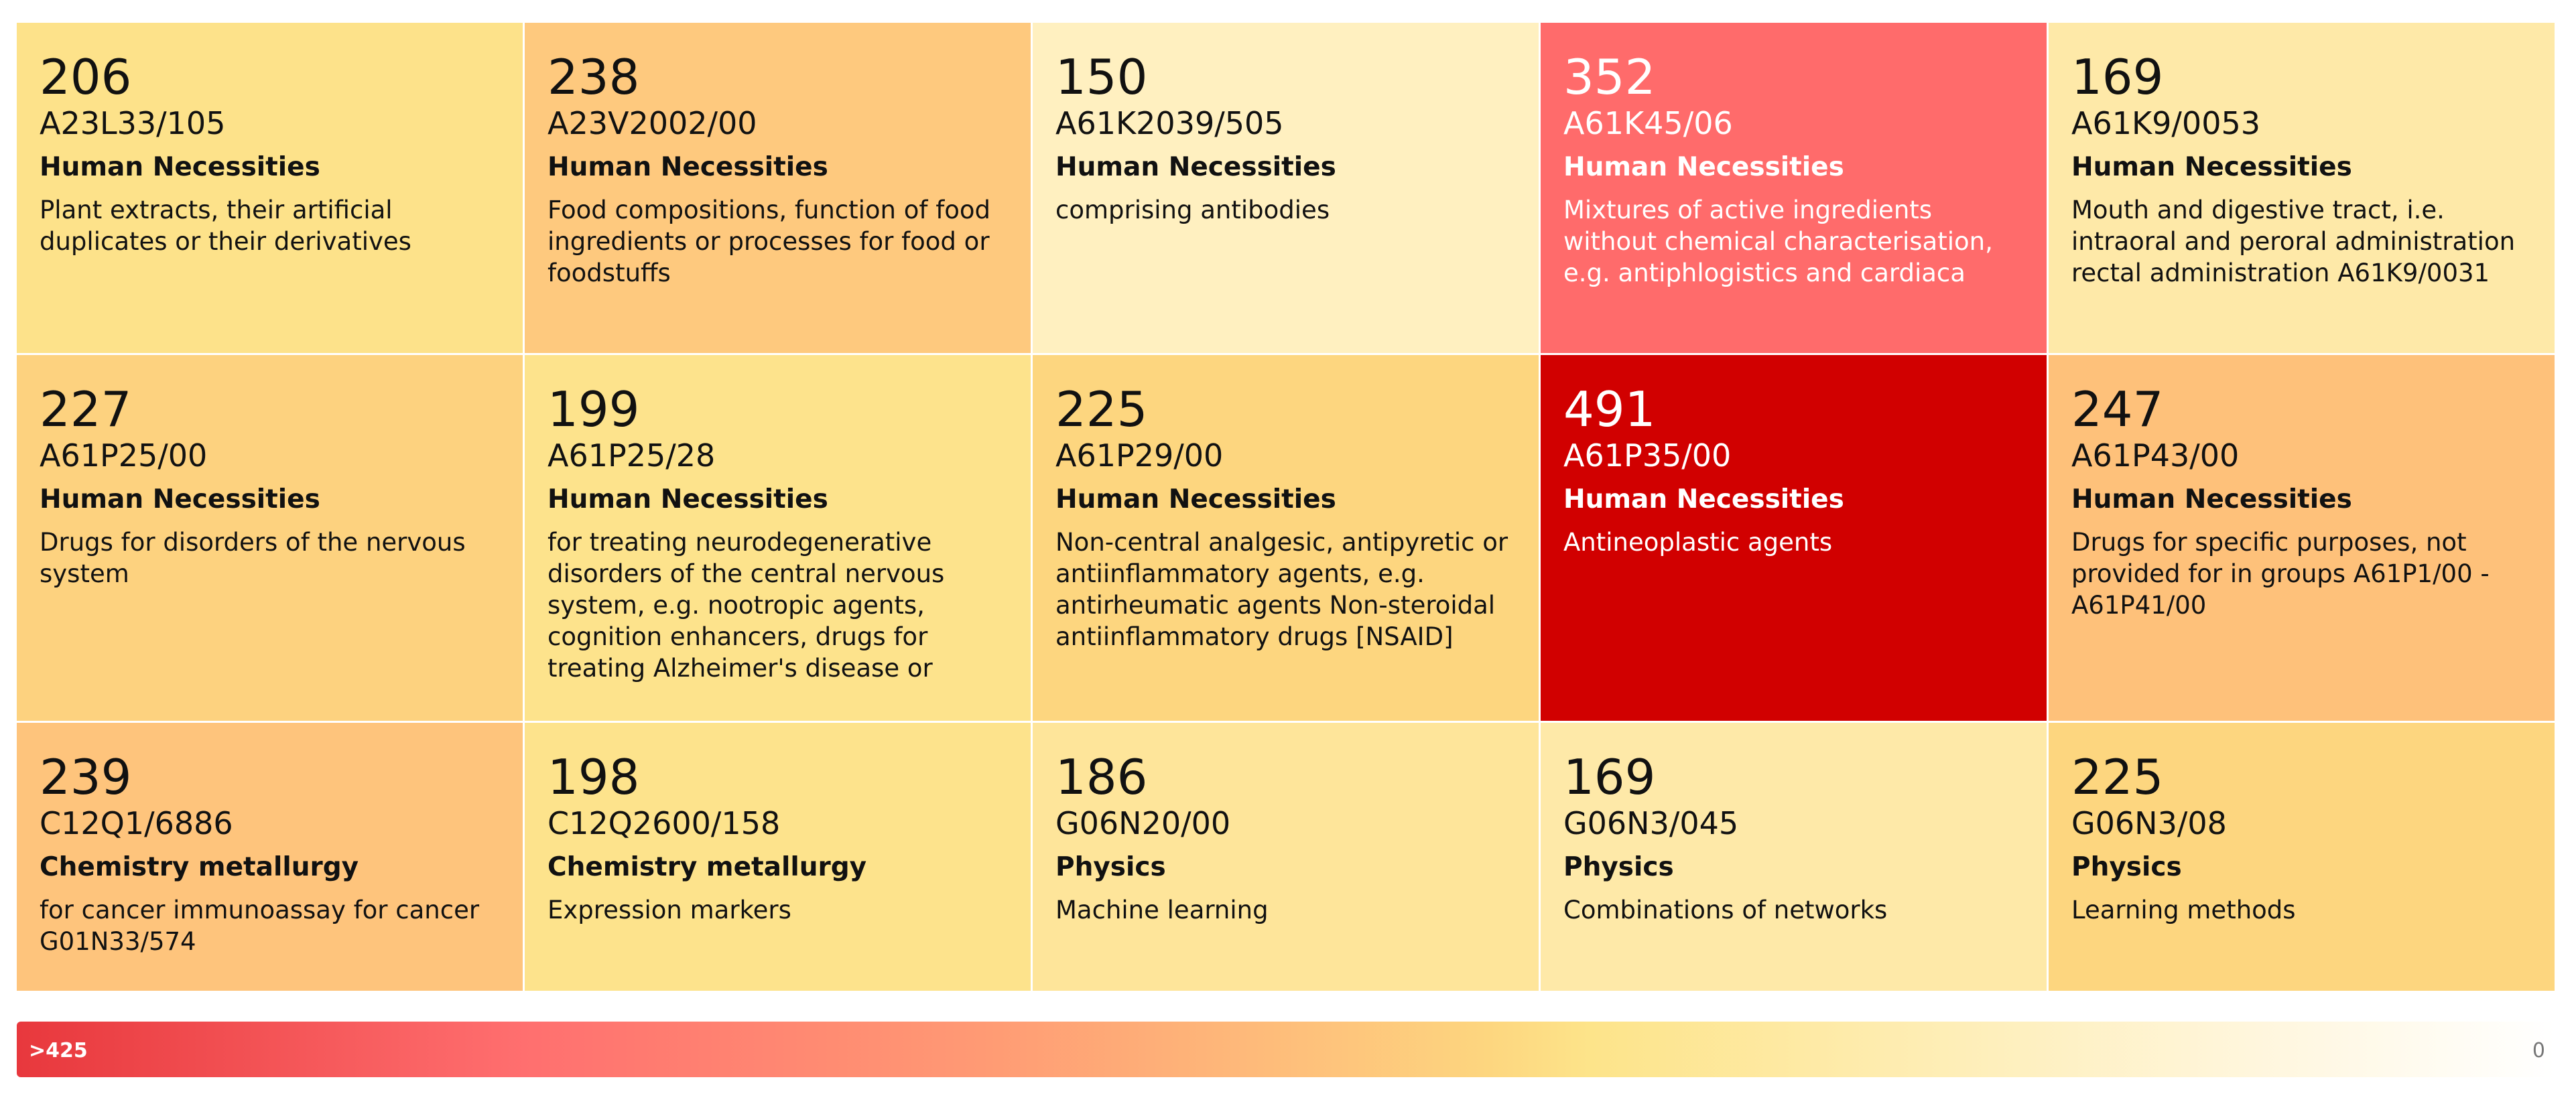  What do you see at coordinates (1139, 456) in the screenshot?
I see `tile-code: A61P29/00` at bounding box center [1139, 456].